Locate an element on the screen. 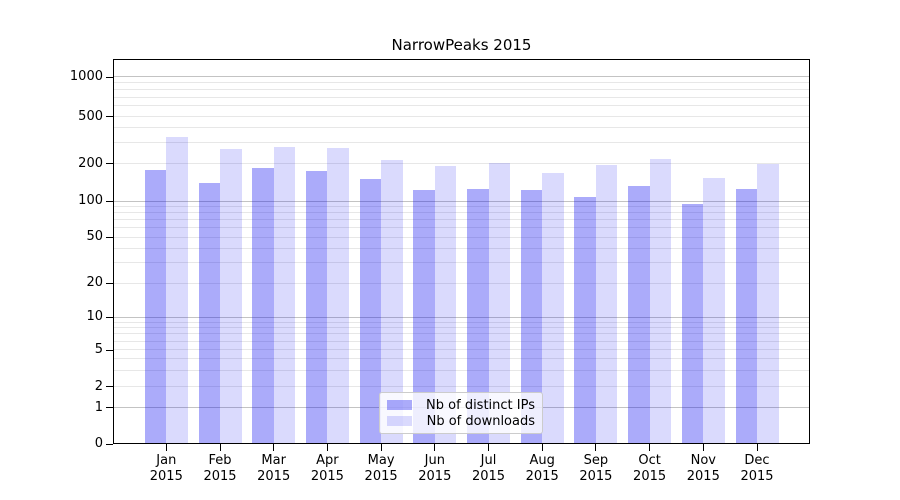 This screenshot has width=900, height=500. x-tick-label: Mar 2015 is located at coordinates (274, 468).